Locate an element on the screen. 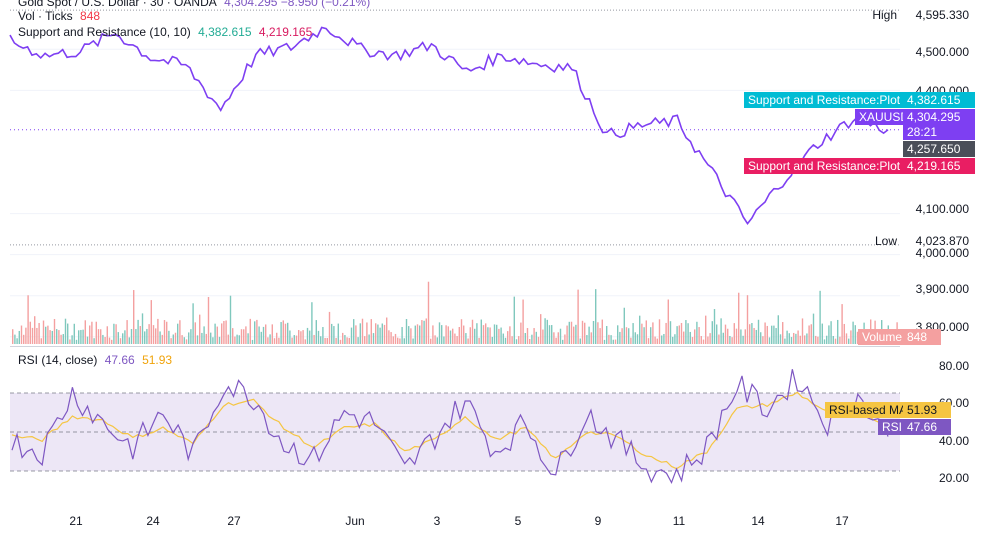 This screenshot has height=535, width=985. time-tick-label: 3 is located at coordinates (437, 521).